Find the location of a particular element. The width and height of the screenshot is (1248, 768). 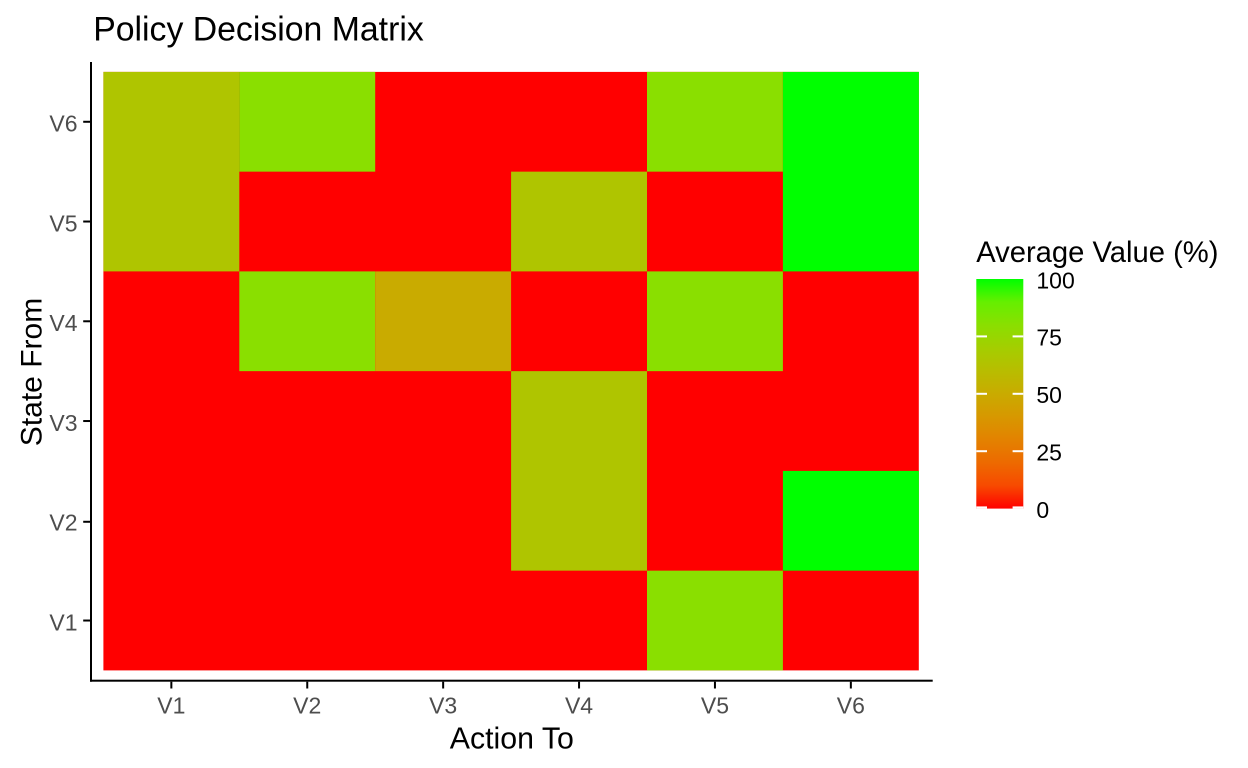

svg-text: Action To is located at coordinates (512, 739).